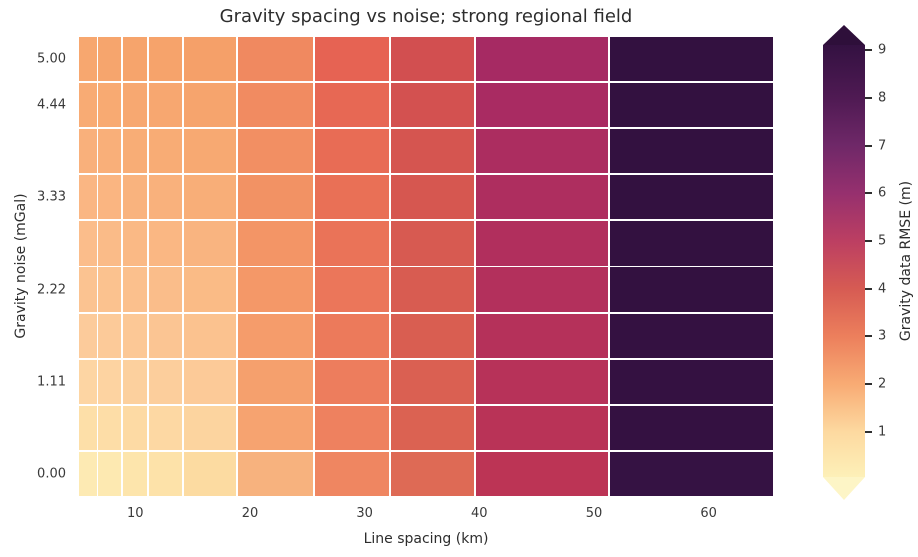  I want to click on y-tick-label: 1.11, so click(51, 382).